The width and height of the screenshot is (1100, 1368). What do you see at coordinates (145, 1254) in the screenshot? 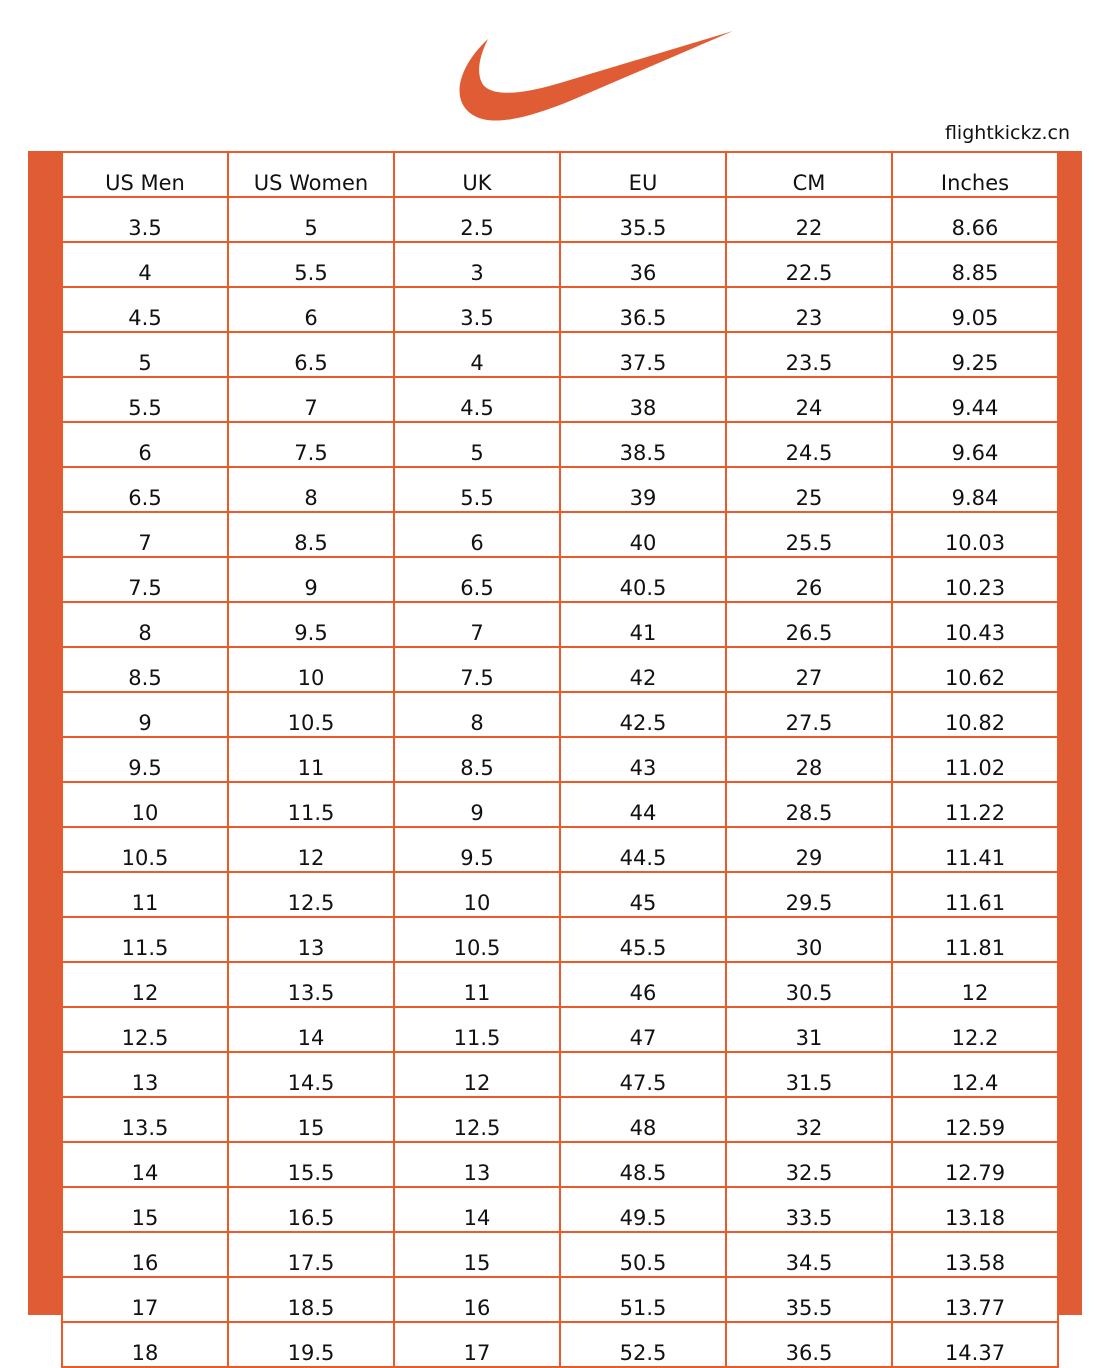
I see `table-cell: 16` at bounding box center [145, 1254].